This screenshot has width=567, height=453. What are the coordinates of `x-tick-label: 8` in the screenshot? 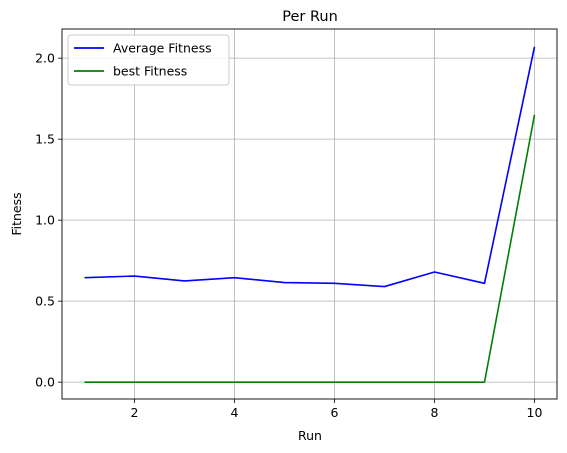 It's located at (435, 412).